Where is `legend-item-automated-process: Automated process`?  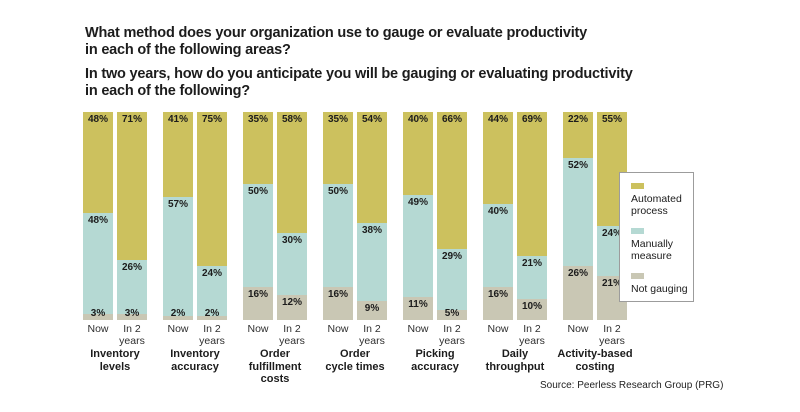
legend-item-automated-process: Automated process is located at coordinates (660, 200).